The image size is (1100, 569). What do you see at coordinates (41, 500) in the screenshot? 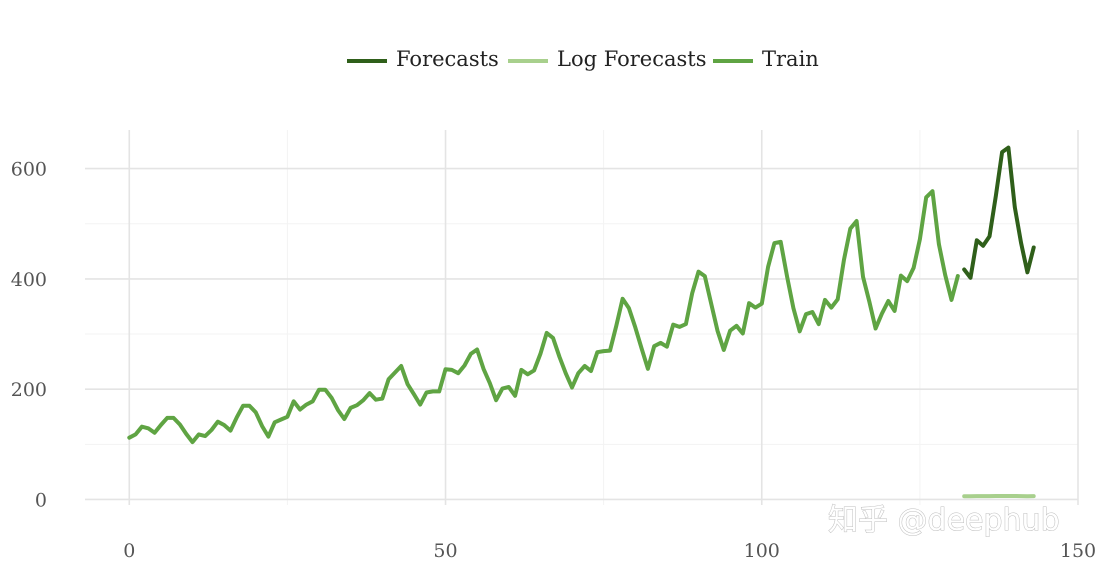
I see `y-tick-label: 0` at bounding box center [41, 500].